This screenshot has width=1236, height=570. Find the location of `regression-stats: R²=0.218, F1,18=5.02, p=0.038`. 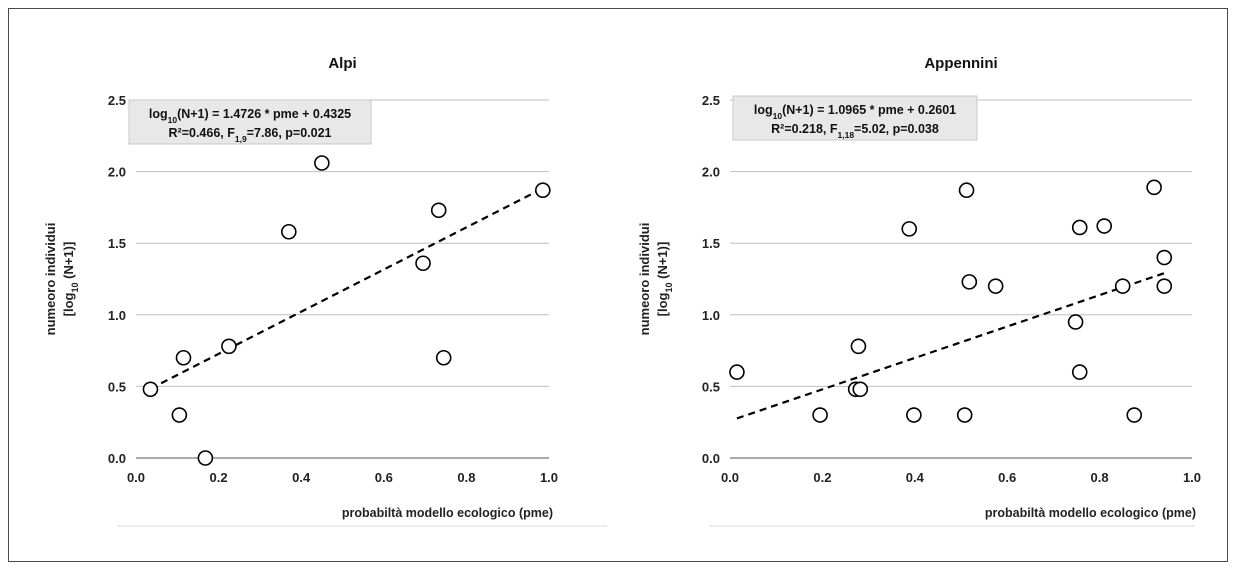

regression-stats: R²=0.218, F1,18=5.02, p=0.038 is located at coordinates (855, 131).